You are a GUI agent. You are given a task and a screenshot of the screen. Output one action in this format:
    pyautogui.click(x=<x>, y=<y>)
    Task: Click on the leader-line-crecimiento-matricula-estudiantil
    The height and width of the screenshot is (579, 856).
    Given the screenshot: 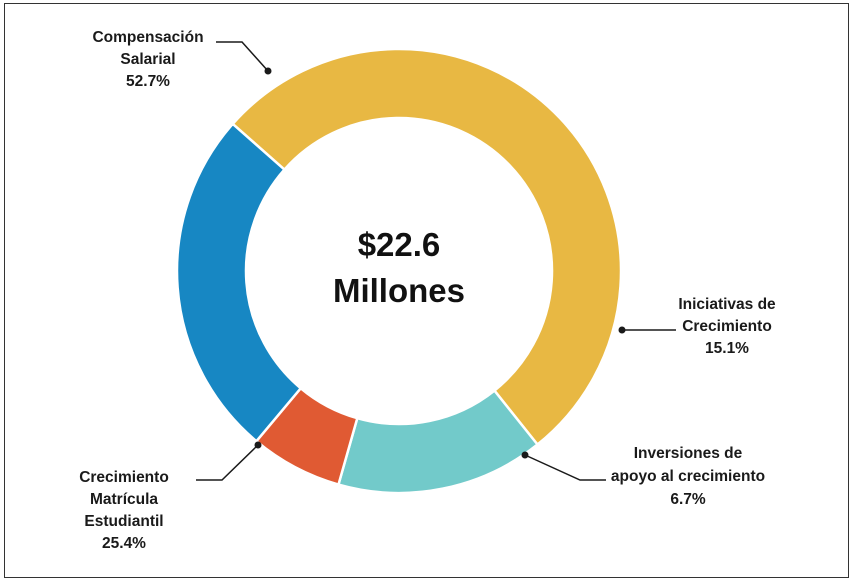 What is the action you would take?
    pyautogui.click(x=227, y=462)
    